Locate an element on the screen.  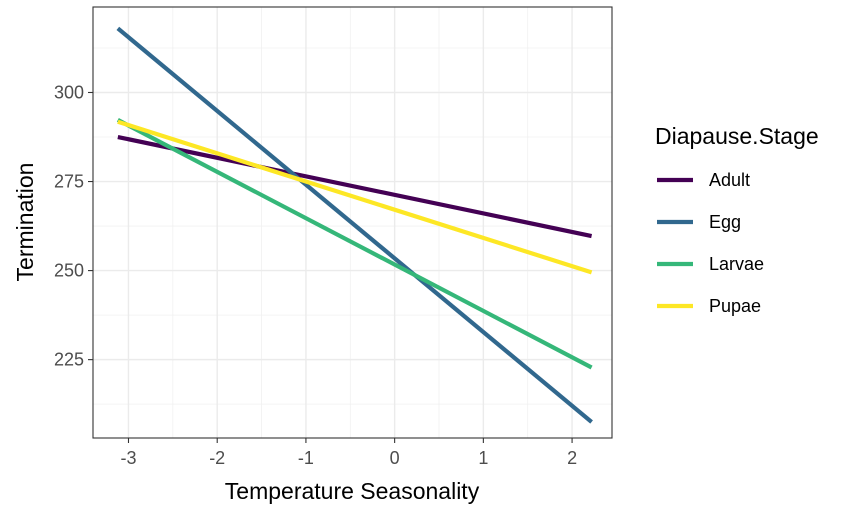
y-axis-ticks: 225 250 275 300 is located at coordinates (73, 226).